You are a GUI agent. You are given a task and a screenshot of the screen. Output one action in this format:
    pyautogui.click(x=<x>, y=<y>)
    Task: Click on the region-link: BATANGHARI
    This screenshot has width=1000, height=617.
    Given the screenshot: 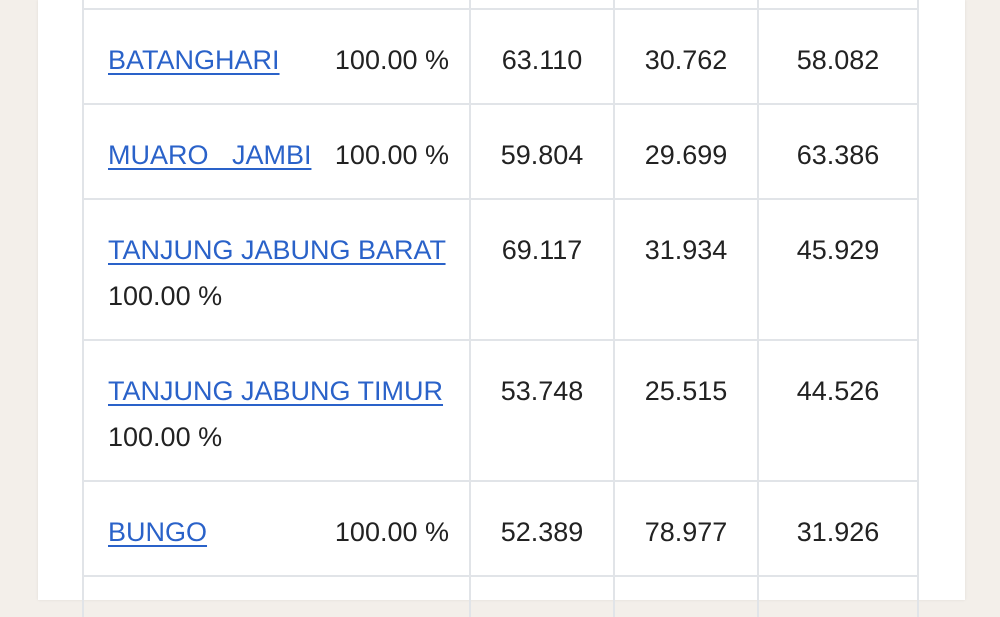 What is the action you would take?
    pyautogui.click(x=194, y=60)
    